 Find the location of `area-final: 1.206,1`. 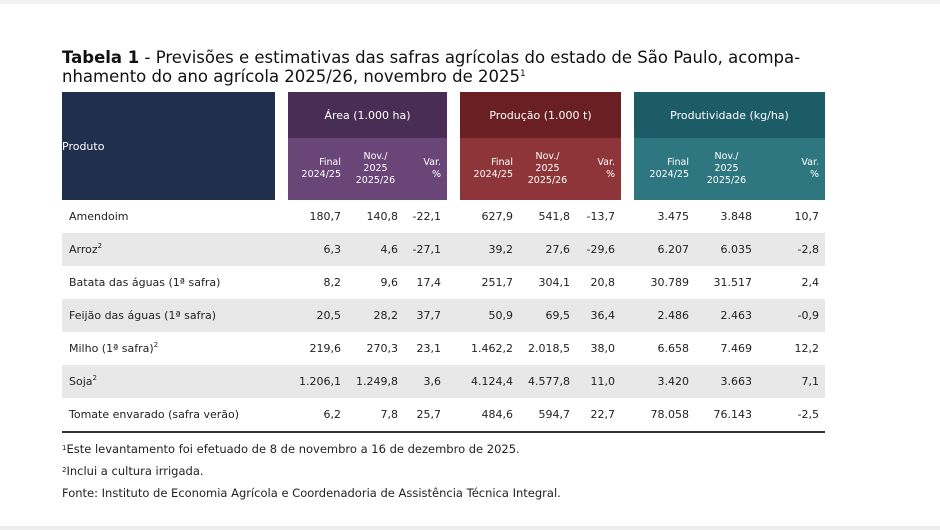

area-final: 1.206,1 is located at coordinates (317, 381).